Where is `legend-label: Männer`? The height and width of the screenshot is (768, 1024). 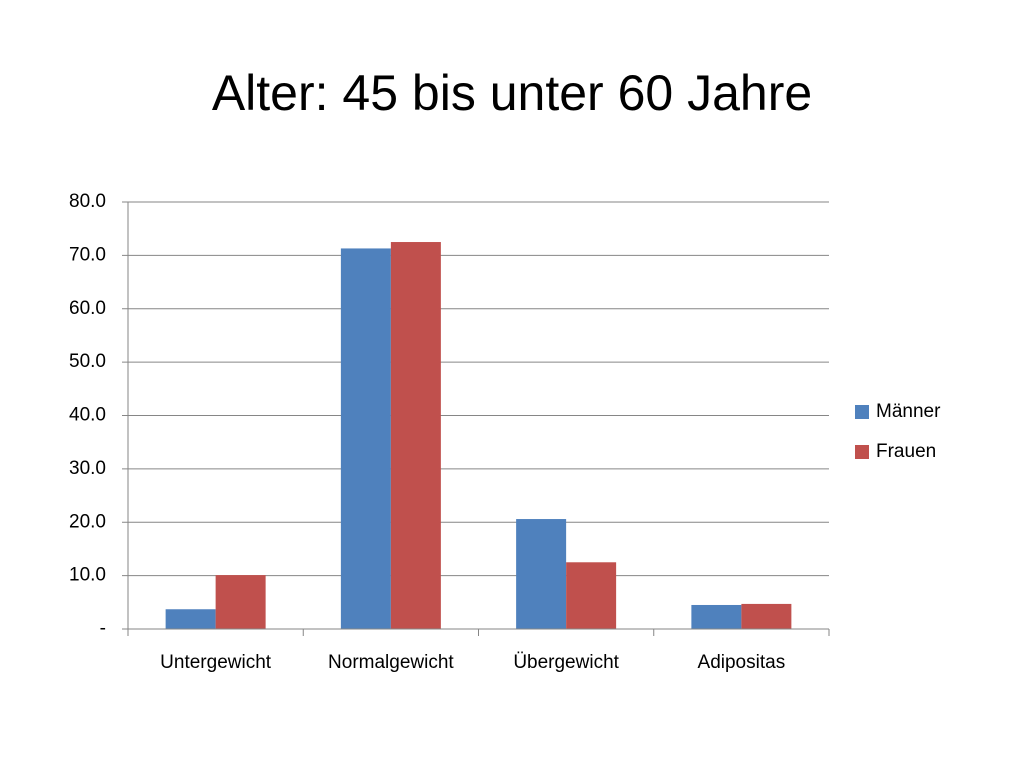
legend-label: Männer is located at coordinates (908, 411).